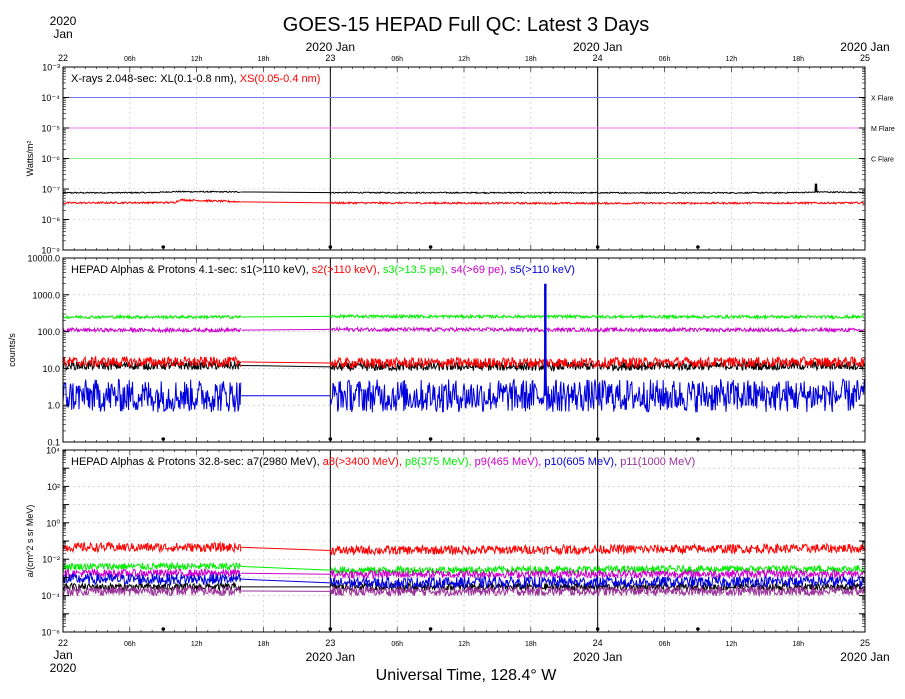 Image resolution: width=905 pixels, height=699 pixels. Describe the element at coordinates (51, 129) in the screenshot. I see `y-tick-label: 10⁻⁵` at that location.